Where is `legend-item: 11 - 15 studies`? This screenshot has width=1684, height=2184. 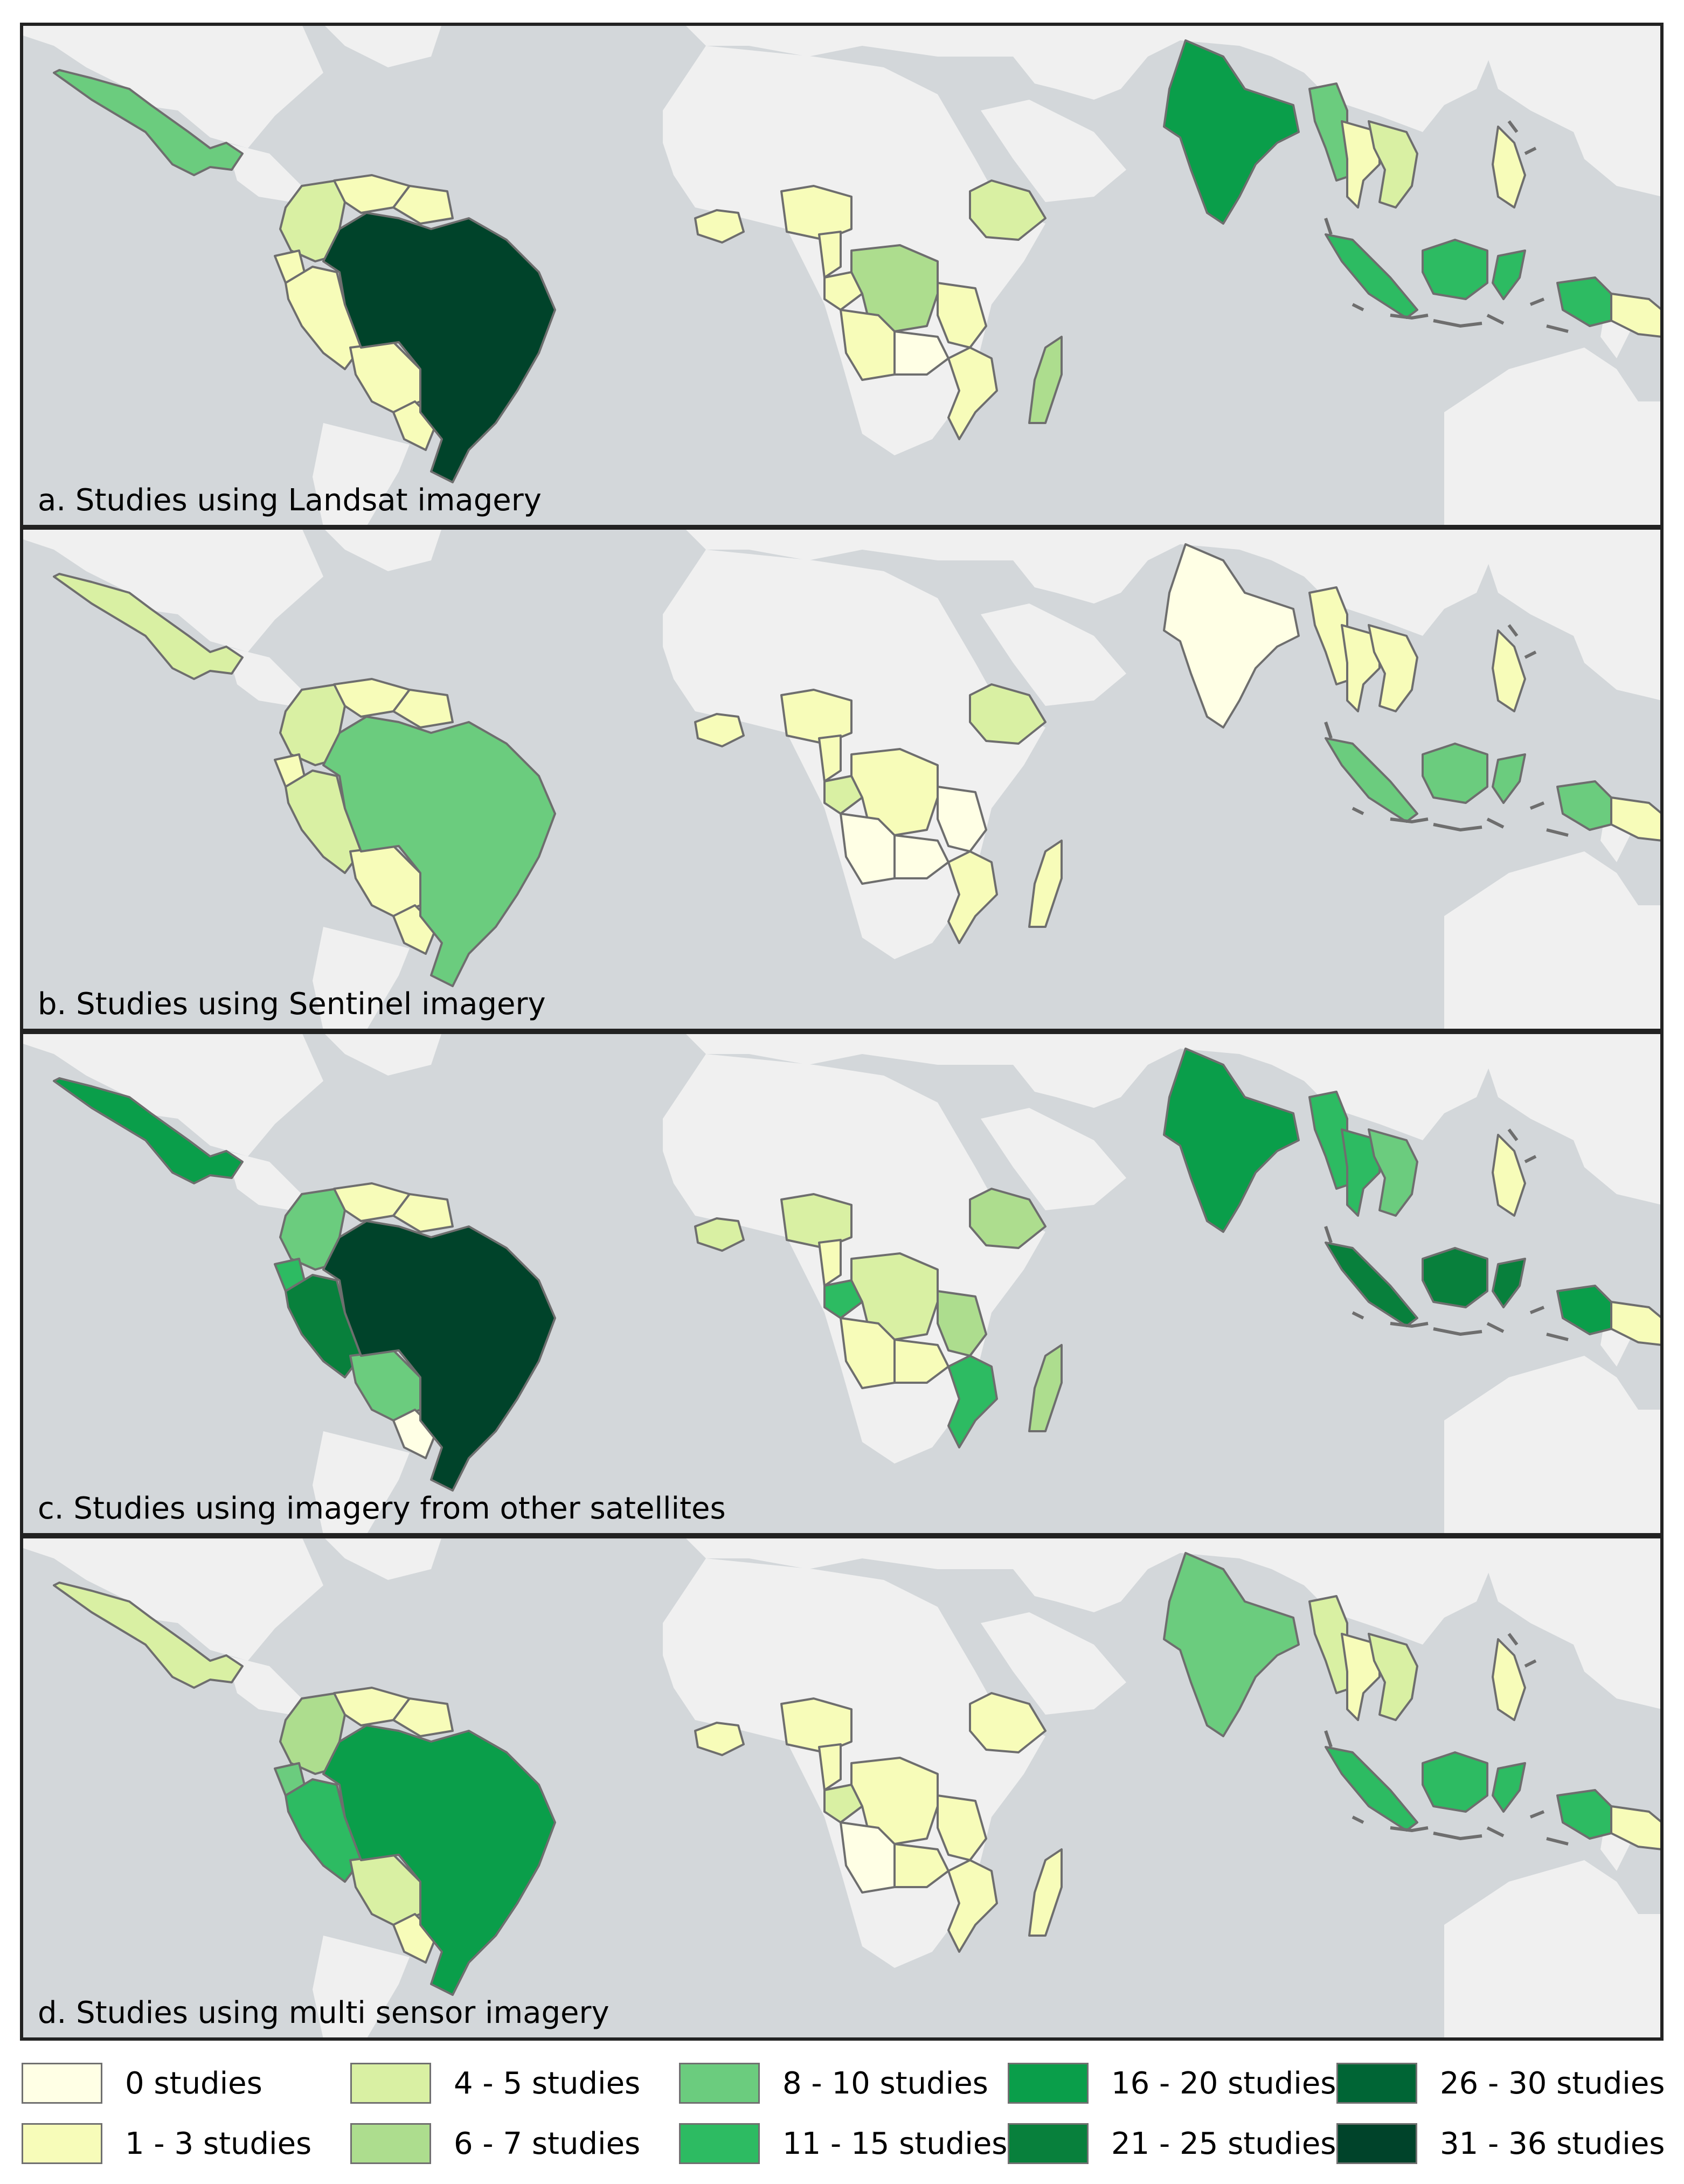
legend-item: 11 - 15 studies is located at coordinates (843, 2143).